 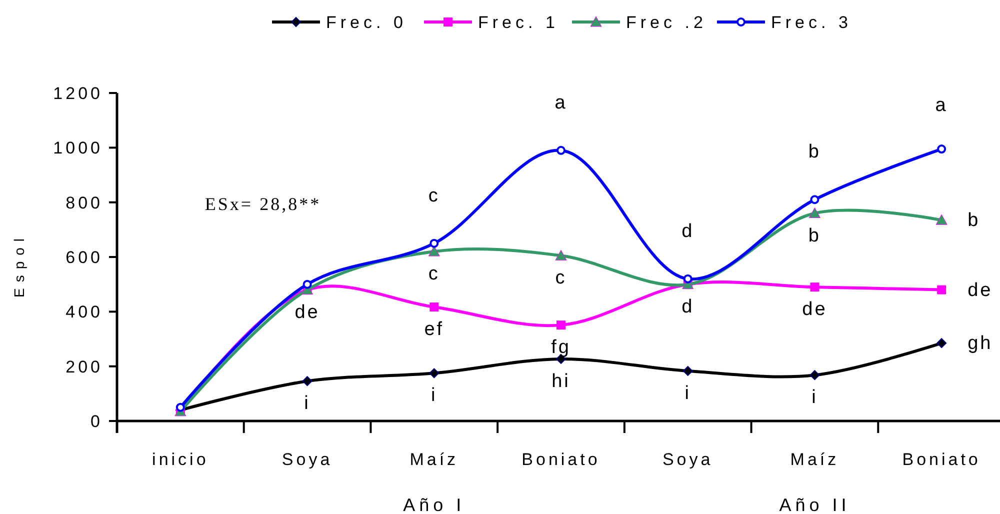 I want to click on legend-label: Frec. 0, so click(x=366, y=22).